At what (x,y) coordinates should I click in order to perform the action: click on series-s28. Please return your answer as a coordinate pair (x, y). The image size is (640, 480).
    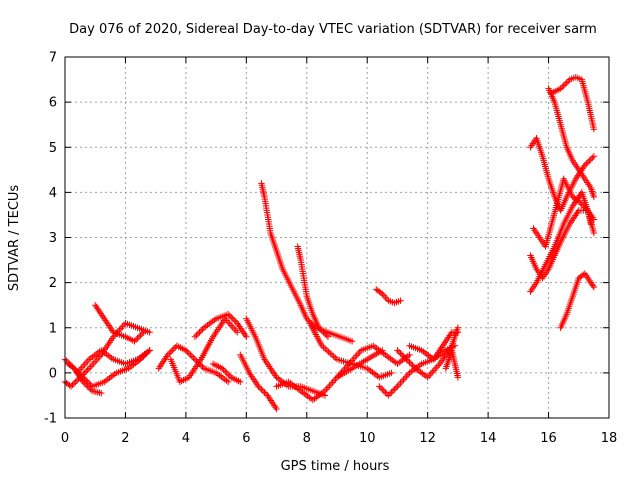
    Looking at the image, I should click on (577, 300).